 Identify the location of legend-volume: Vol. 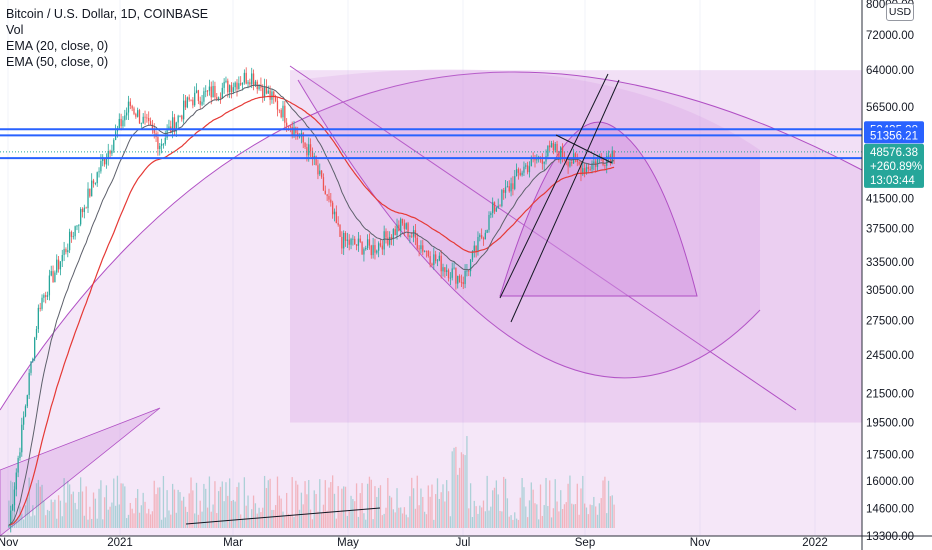
(15, 30).